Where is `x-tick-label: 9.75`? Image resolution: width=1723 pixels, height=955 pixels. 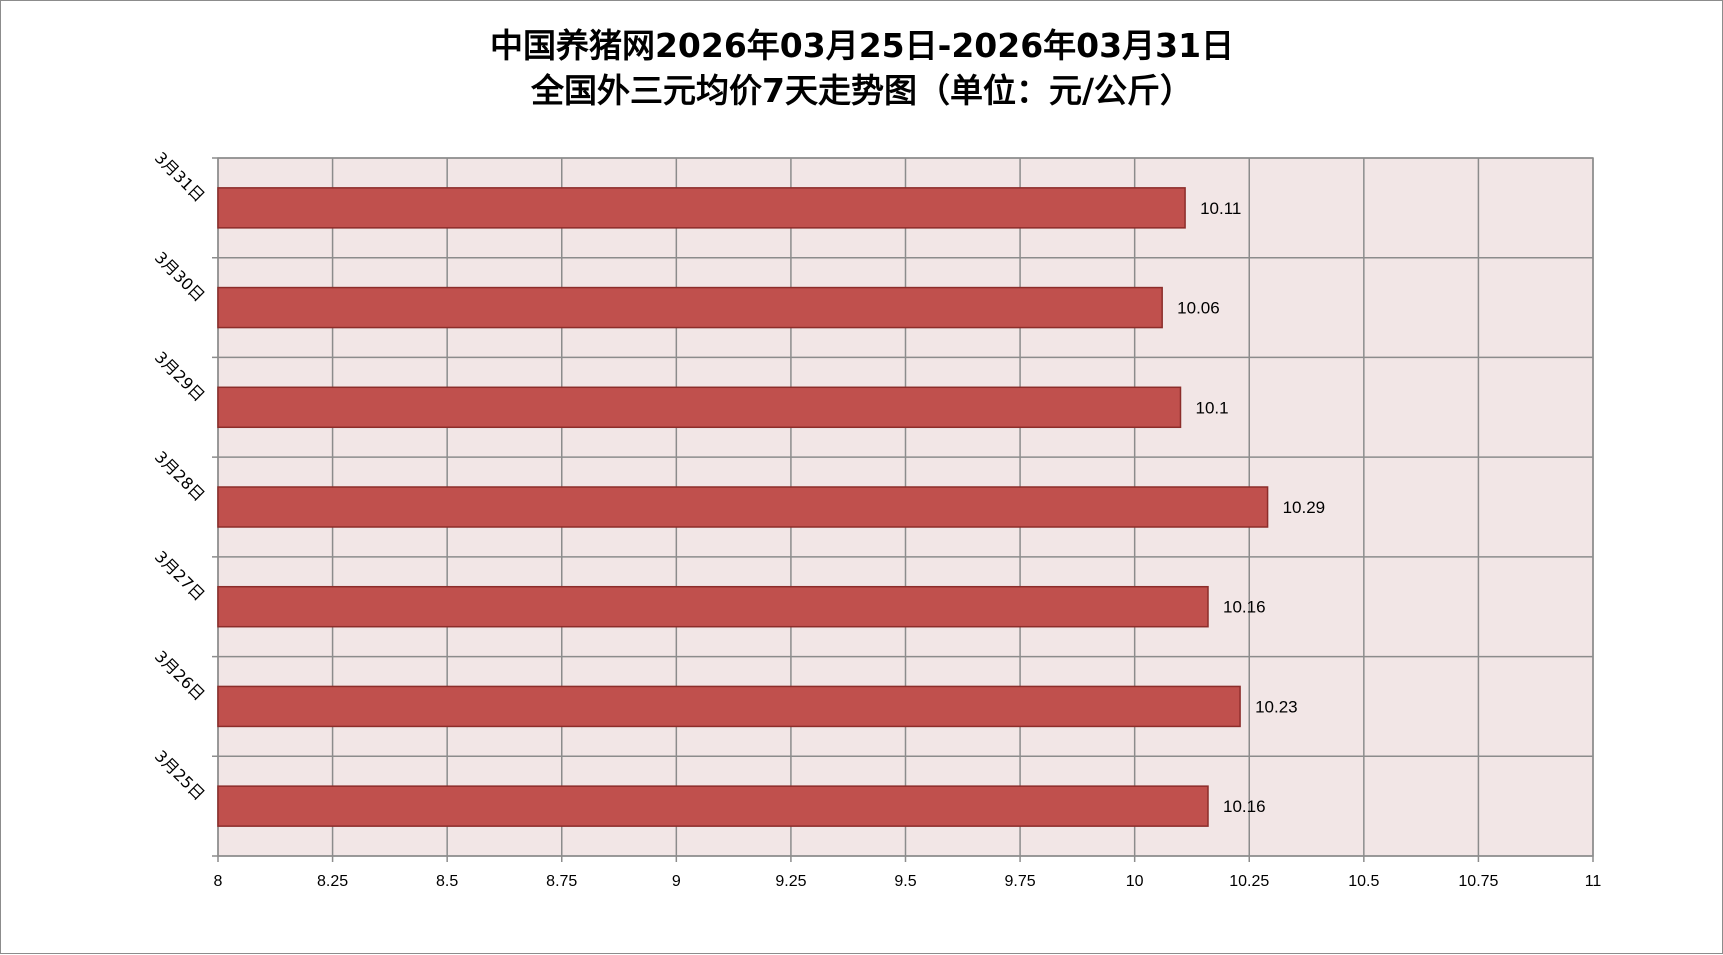
x-tick-label: 9.75 is located at coordinates (1020, 881).